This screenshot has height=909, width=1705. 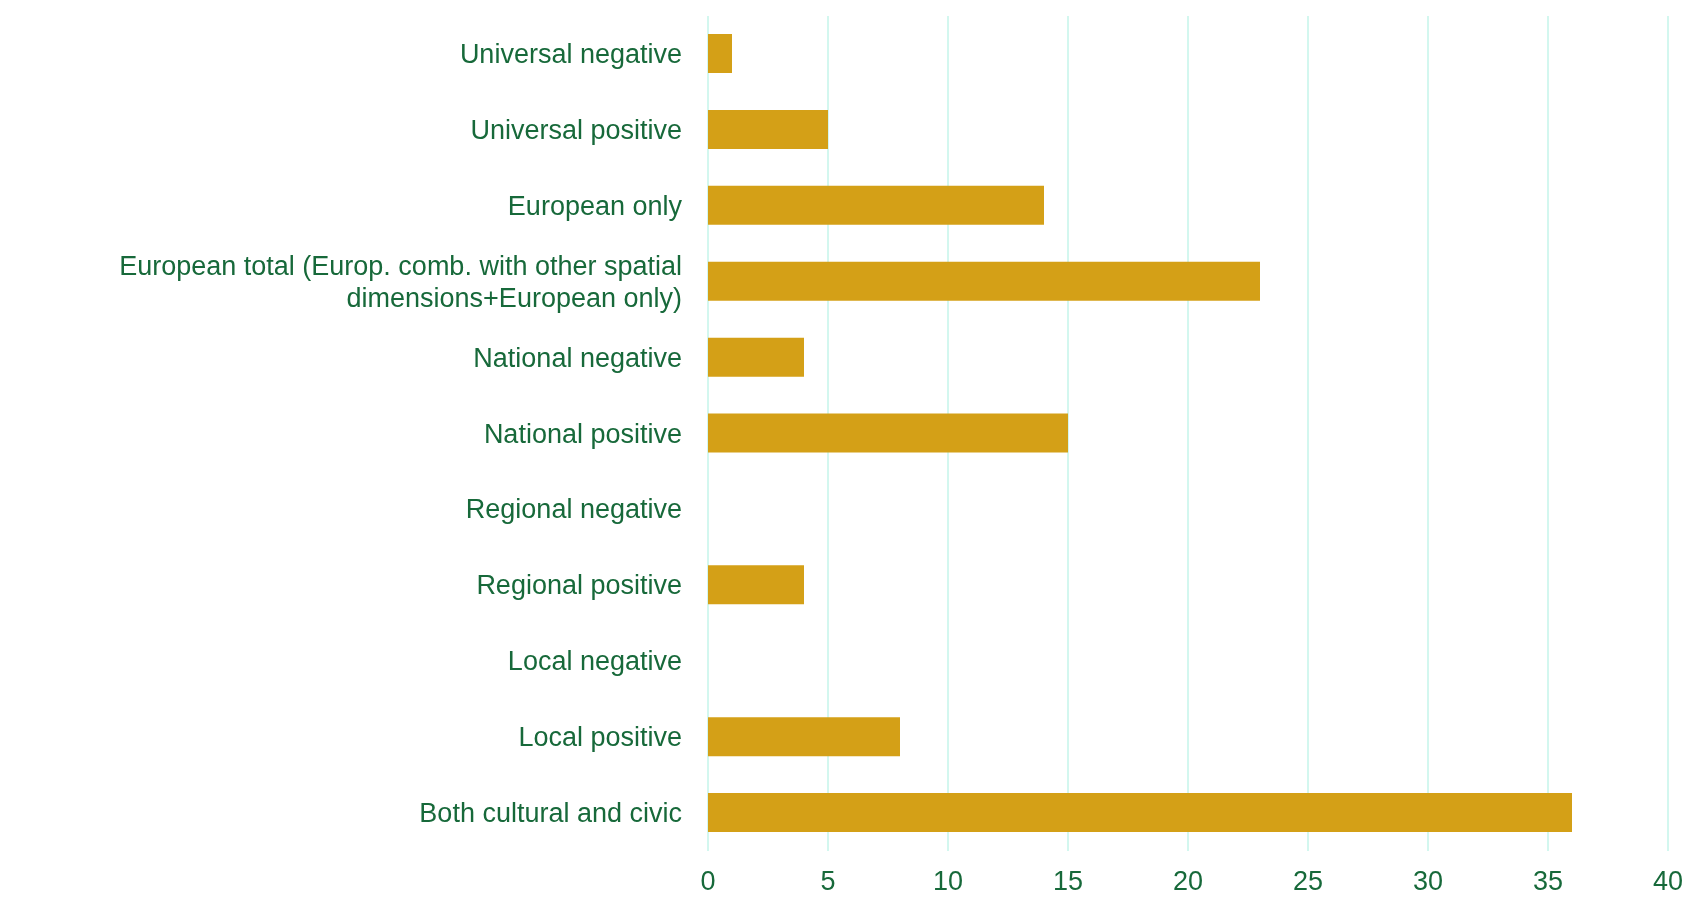 I want to click on y-tick-label: European only, so click(x=595, y=205).